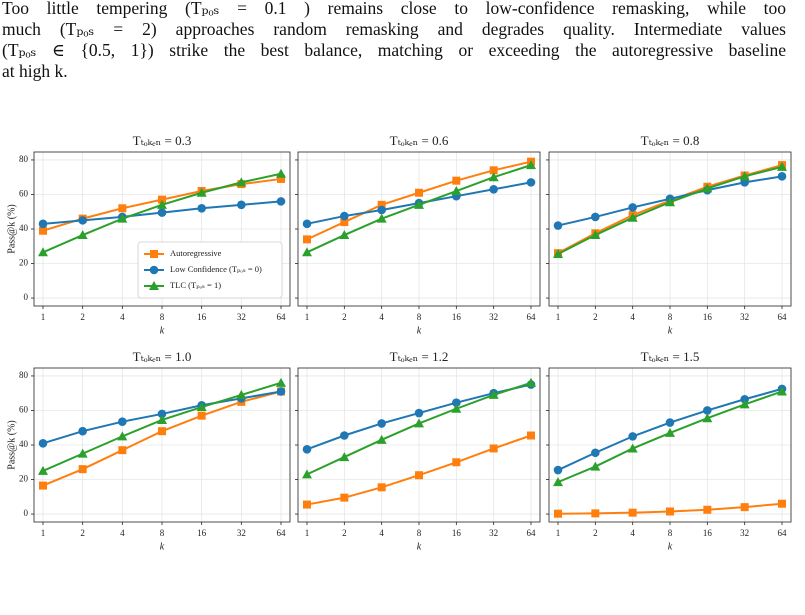 The image size is (805, 615). Describe the element at coordinates (419, 356) in the screenshot. I see `subplot-title: Tₜₒₖₑₙ = 1.2` at that location.